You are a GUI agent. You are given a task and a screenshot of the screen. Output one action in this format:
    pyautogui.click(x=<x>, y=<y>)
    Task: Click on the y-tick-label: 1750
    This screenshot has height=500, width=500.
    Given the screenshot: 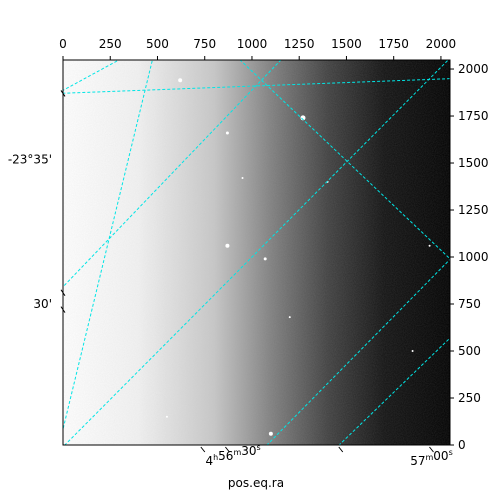 What is the action you would take?
    pyautogui.click(x=473, y=116)
    